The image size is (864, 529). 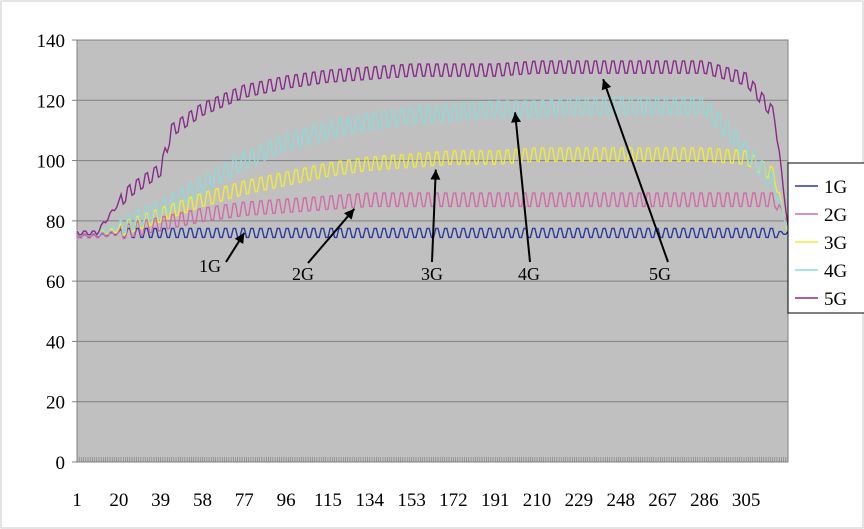 What do you see at coordinates (836, 271) in the screenshot?
I see `legend-label: 4G` at bounding box center [836, 271].